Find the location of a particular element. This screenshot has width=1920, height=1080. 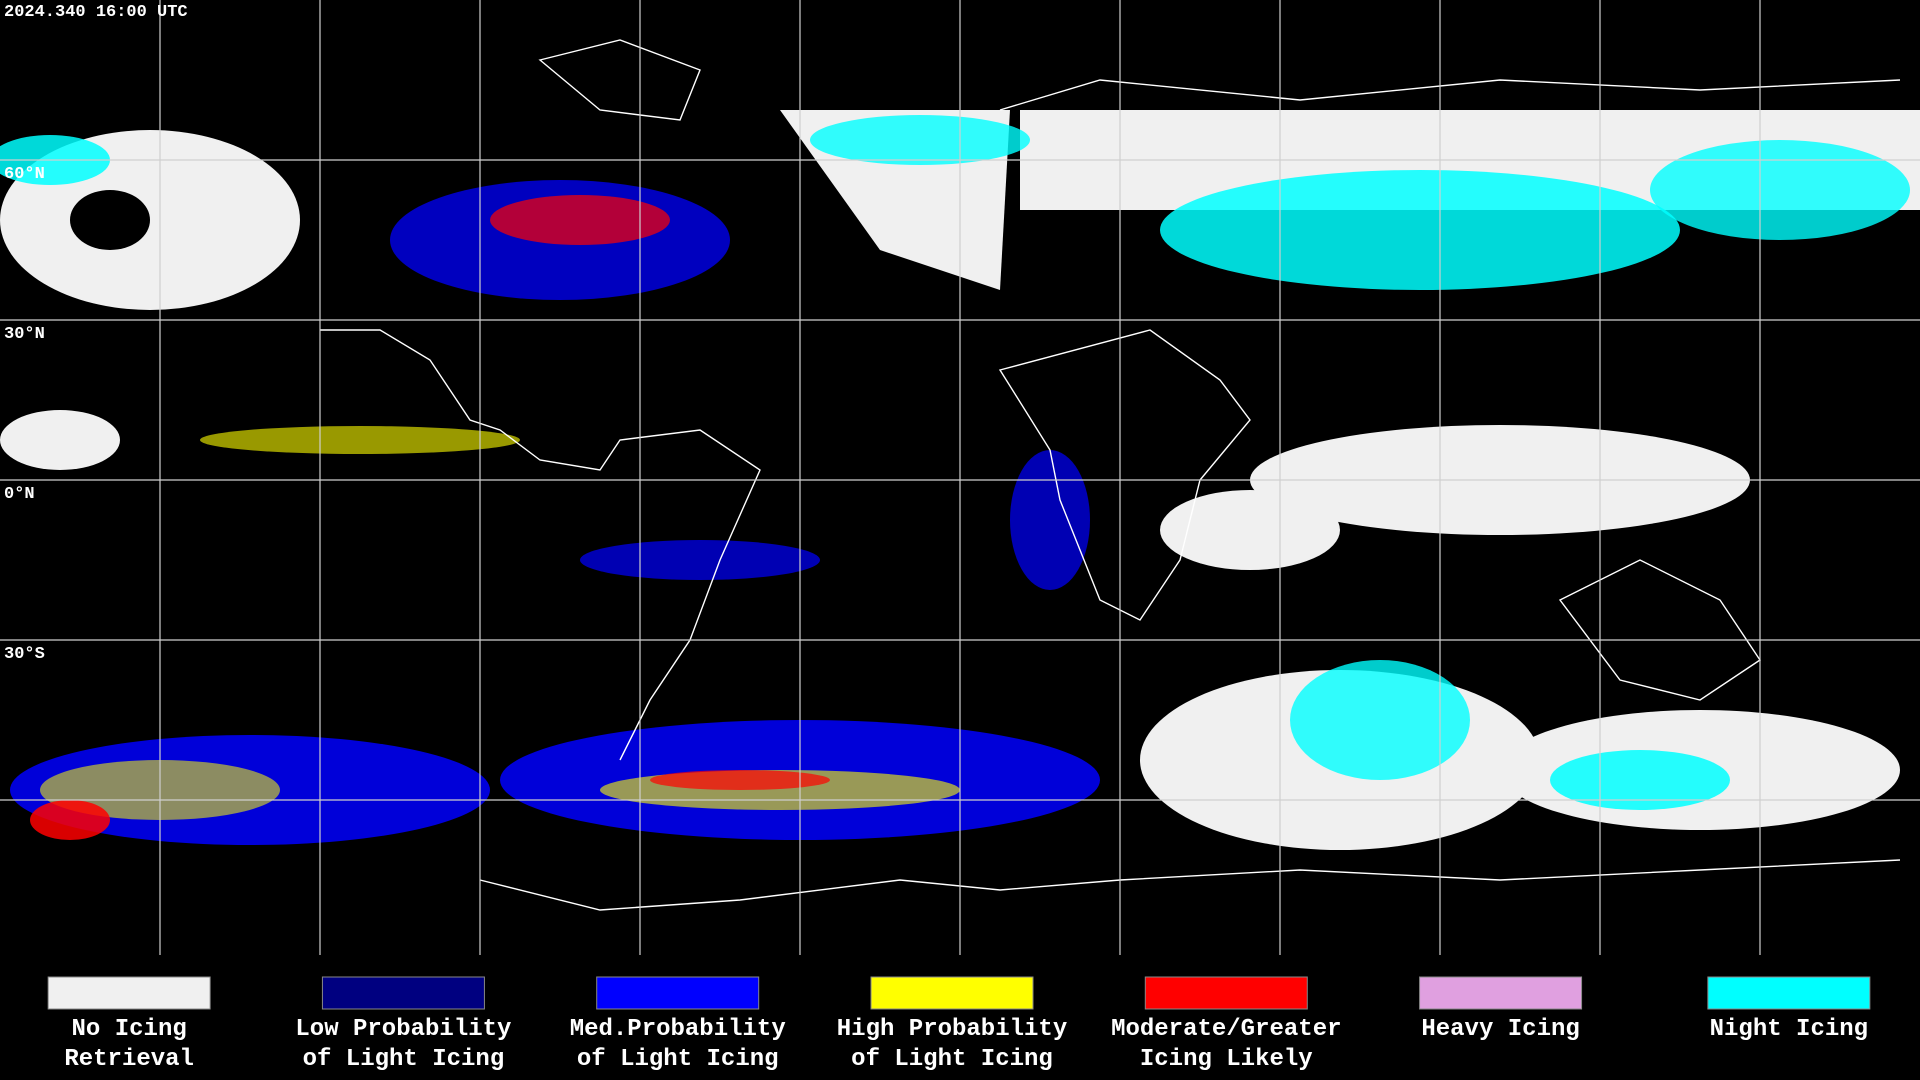

legend-label: Moderate/Greater is located at coordinates (1226, 1029).